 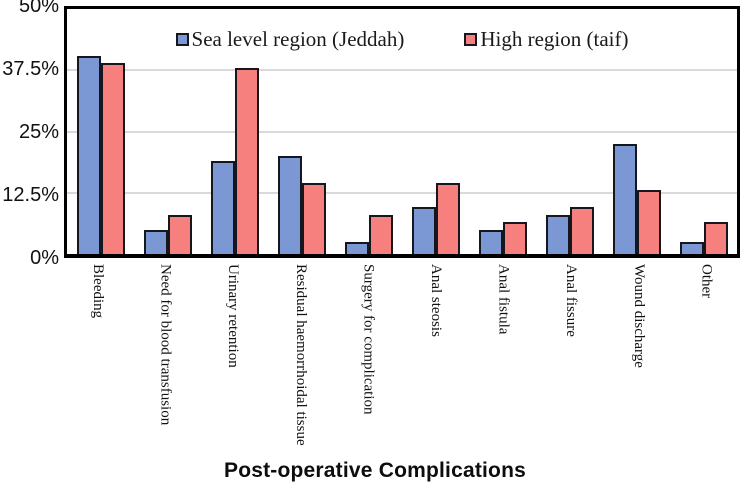 I want to click on bar-series0-cat0, so click(x=88, y=154).